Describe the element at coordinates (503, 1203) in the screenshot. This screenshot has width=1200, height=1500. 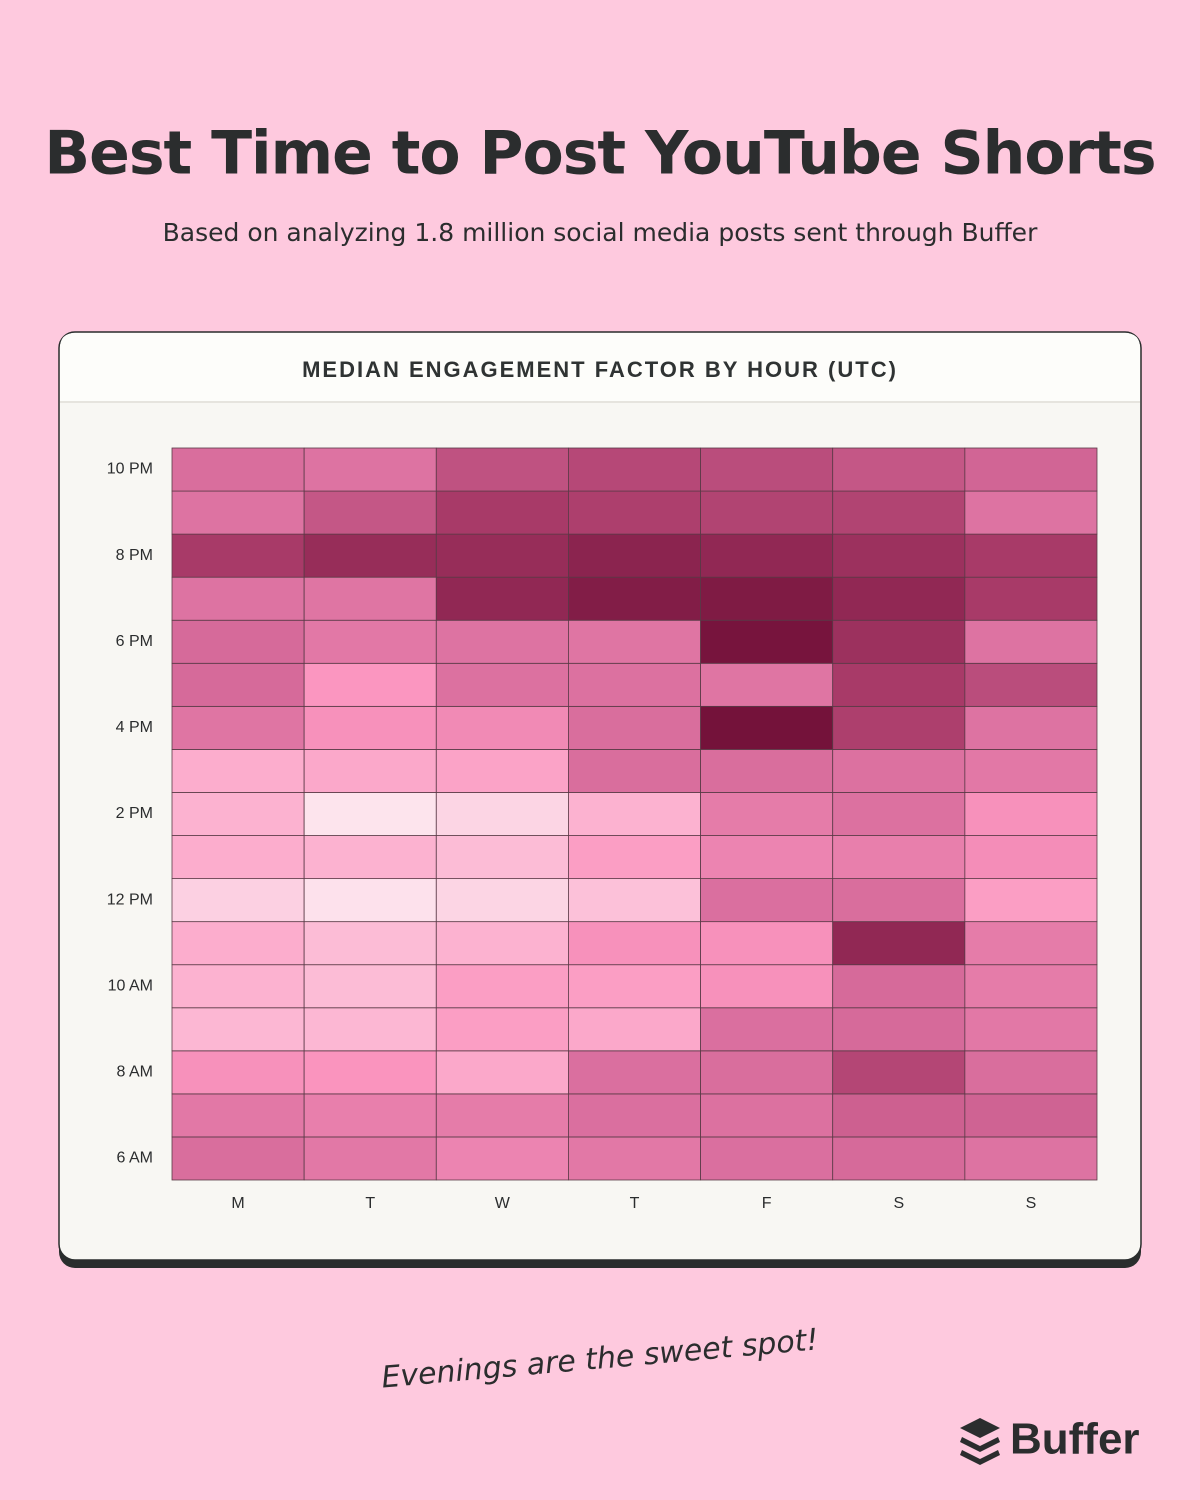
I see `x-tick-label: W` at that location.